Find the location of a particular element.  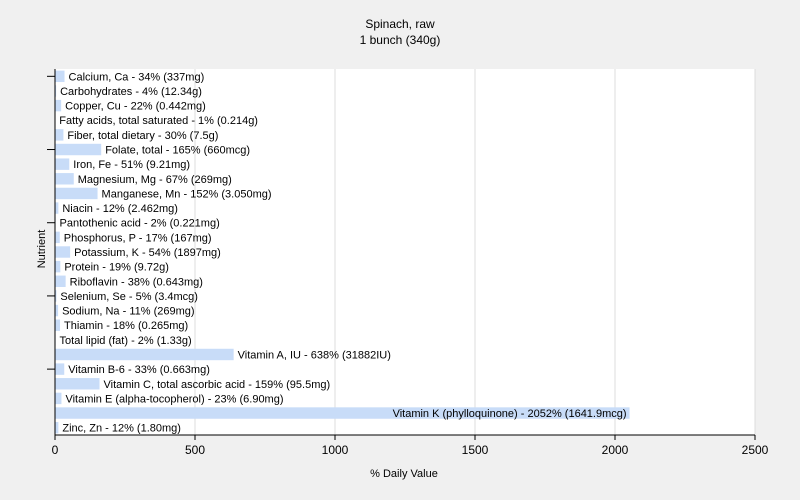

bar-label: Carbohydrates - 4% (12.34g) is located at coordinates (131, 92).